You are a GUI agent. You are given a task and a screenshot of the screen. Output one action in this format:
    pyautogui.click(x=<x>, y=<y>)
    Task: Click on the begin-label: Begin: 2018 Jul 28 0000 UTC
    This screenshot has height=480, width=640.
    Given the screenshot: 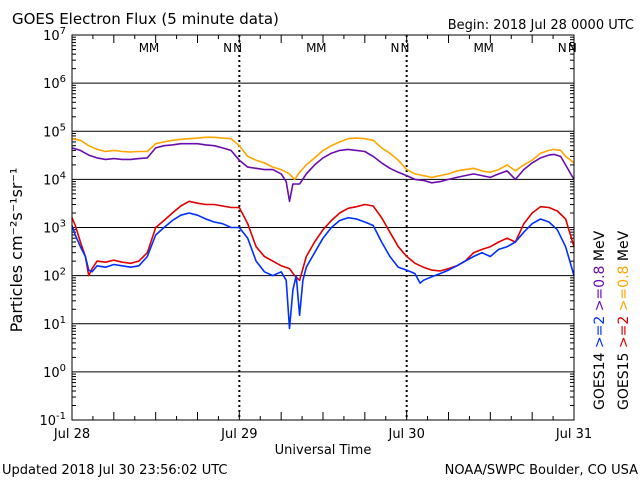 What is the action you would take?
    pyautogui.click(x=541, y=25)
    